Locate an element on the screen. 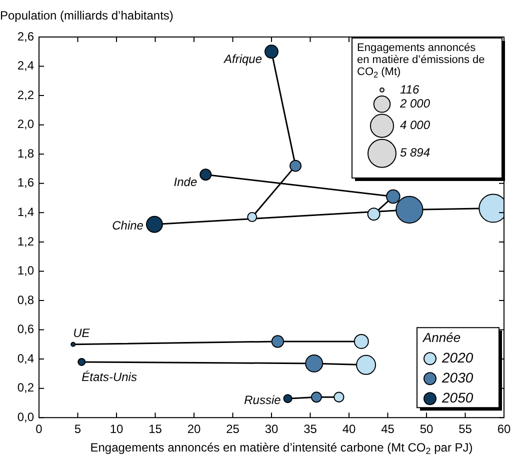 The height and width of the screenshot is (460, 519). y-tick-label: 2,0 is located at coordinates (25, 124).